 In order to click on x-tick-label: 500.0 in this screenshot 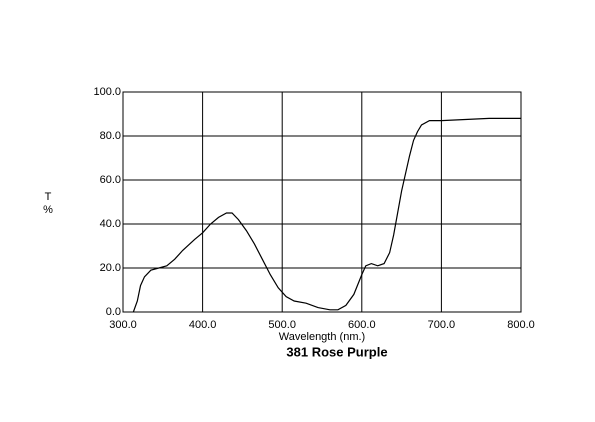, I will do `click(282, 325)`.